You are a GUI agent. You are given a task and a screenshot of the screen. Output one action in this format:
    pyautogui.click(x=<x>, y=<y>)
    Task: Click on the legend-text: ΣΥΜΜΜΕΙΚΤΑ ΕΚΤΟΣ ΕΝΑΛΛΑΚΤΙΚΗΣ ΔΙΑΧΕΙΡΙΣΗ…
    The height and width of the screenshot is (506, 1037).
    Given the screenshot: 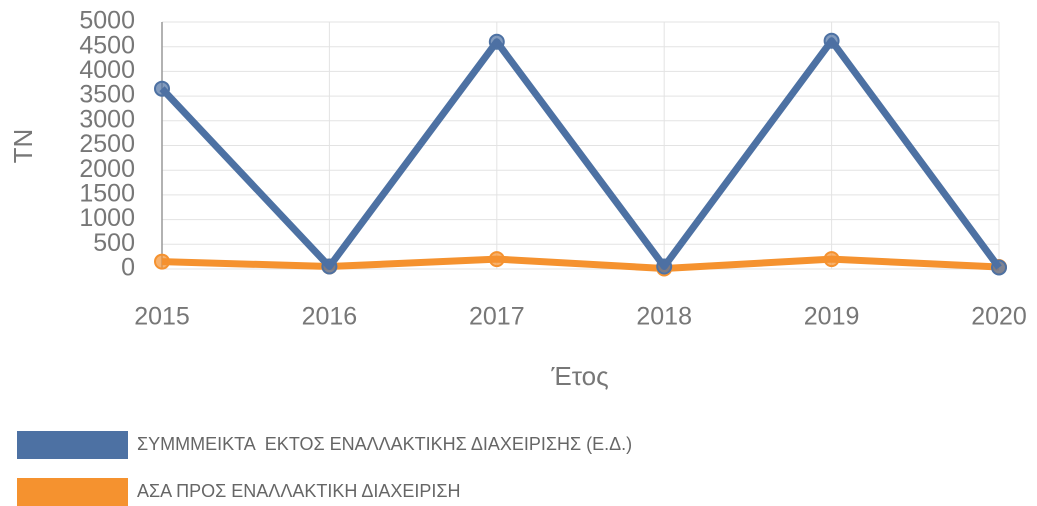 What is the action you would take?
    pyautogui.click(x=384, y=444)
    